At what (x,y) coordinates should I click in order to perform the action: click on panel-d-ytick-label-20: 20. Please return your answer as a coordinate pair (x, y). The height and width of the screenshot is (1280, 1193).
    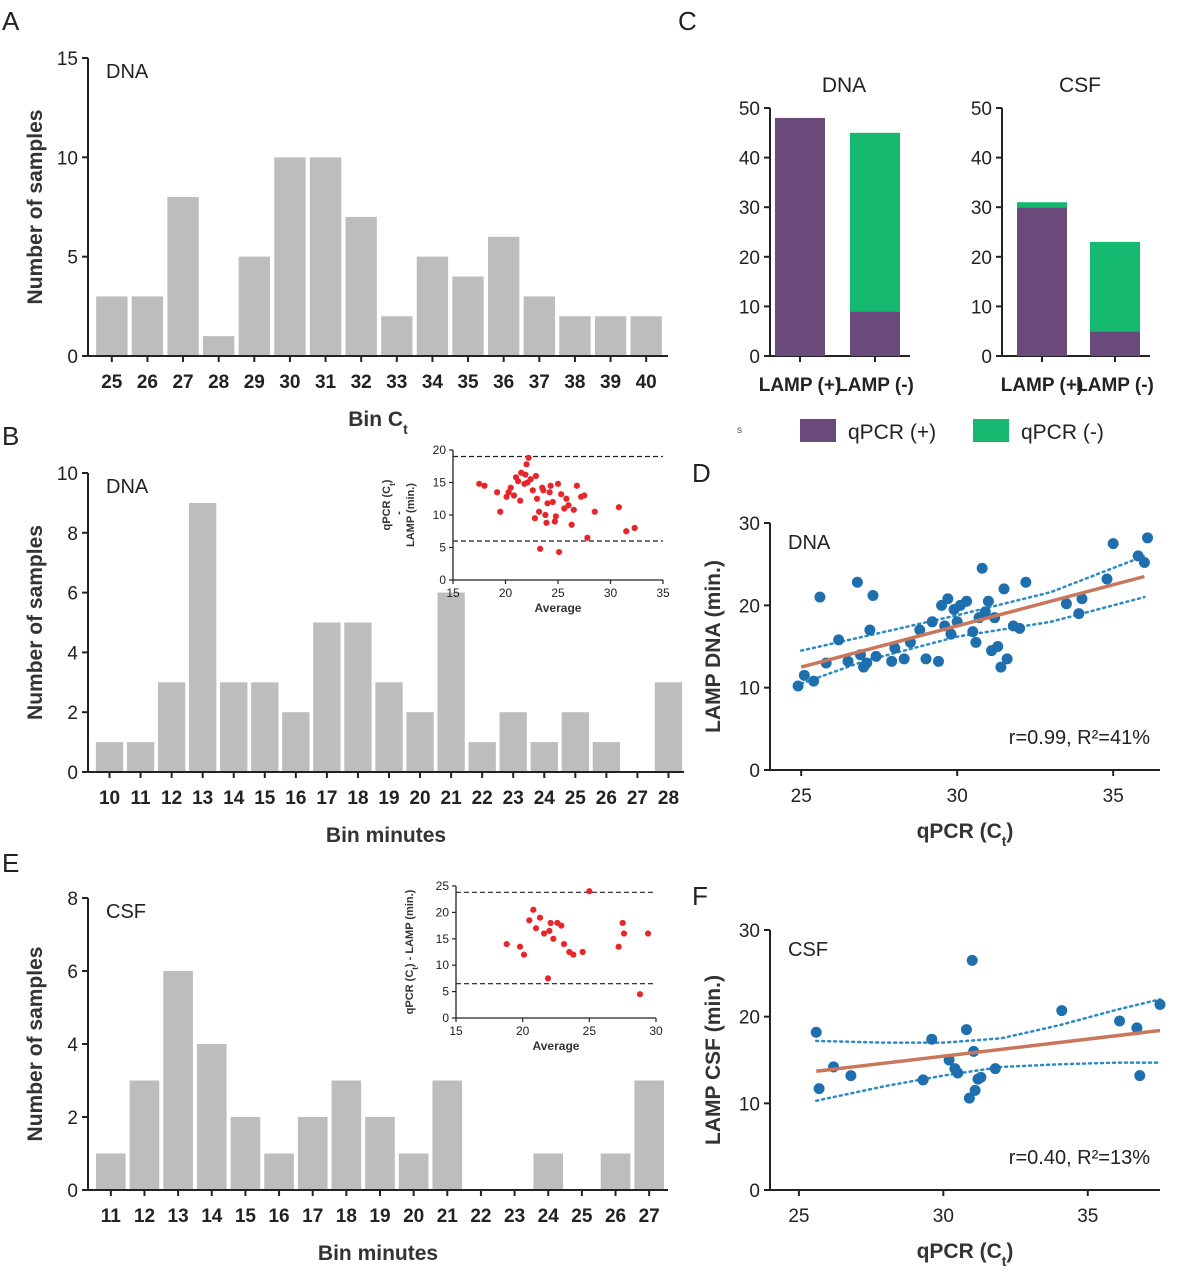
    Looking at the image, I should click on (749, 606).